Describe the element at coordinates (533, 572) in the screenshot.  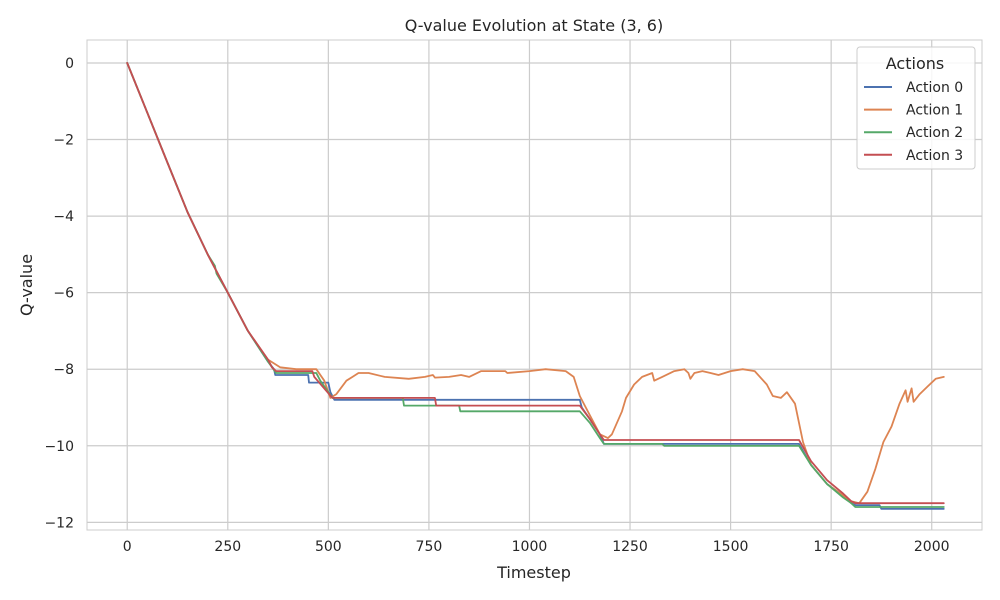
I see `x-axis-title: Timestep` at that location.